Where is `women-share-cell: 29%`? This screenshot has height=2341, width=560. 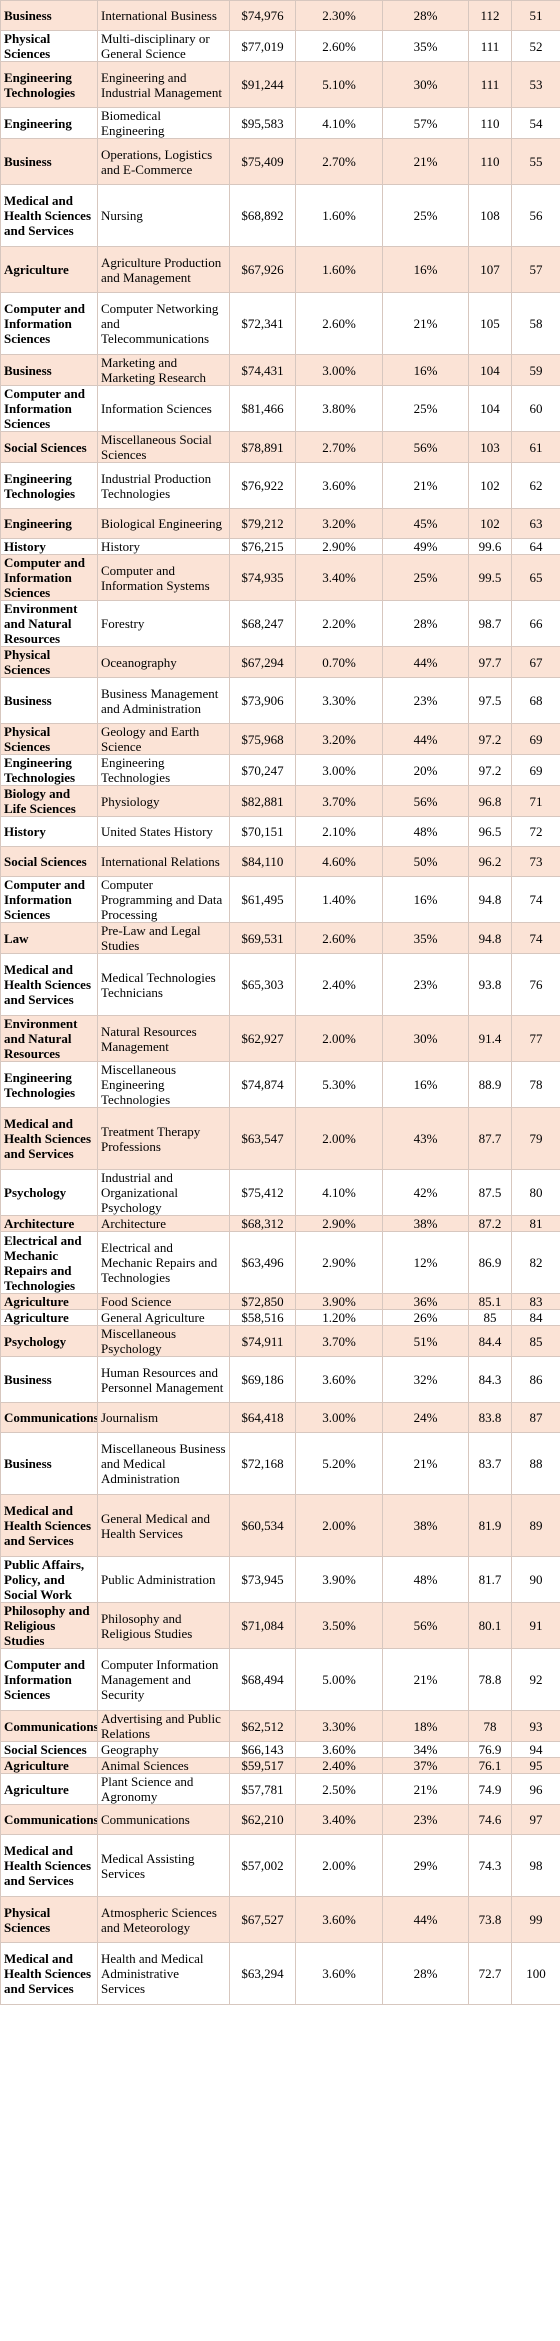
women-share-cell: 29% is located at coordinates (425, 1865).